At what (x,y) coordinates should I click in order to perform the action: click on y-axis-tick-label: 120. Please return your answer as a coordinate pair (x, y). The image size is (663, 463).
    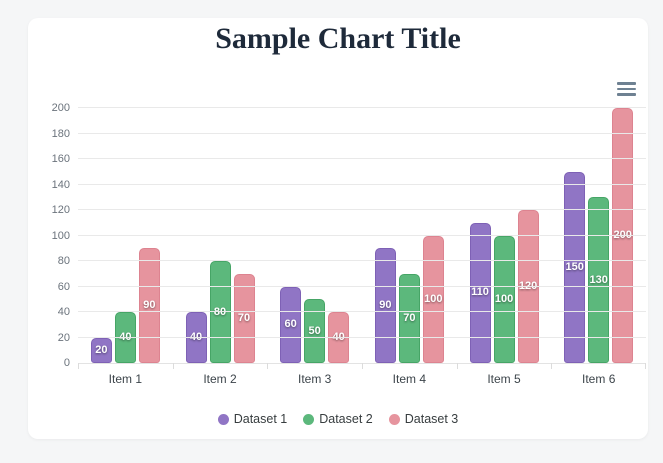
    Looking at the image, I should click on (60, 210).